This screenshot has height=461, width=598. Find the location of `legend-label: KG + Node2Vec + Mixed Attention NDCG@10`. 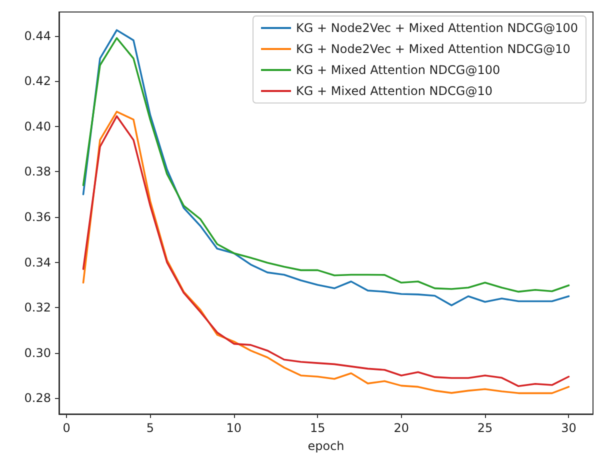

legend-label: KG + Node2Vec + Mixed Attention NDCG@10 is located at coordinates (433, 49).